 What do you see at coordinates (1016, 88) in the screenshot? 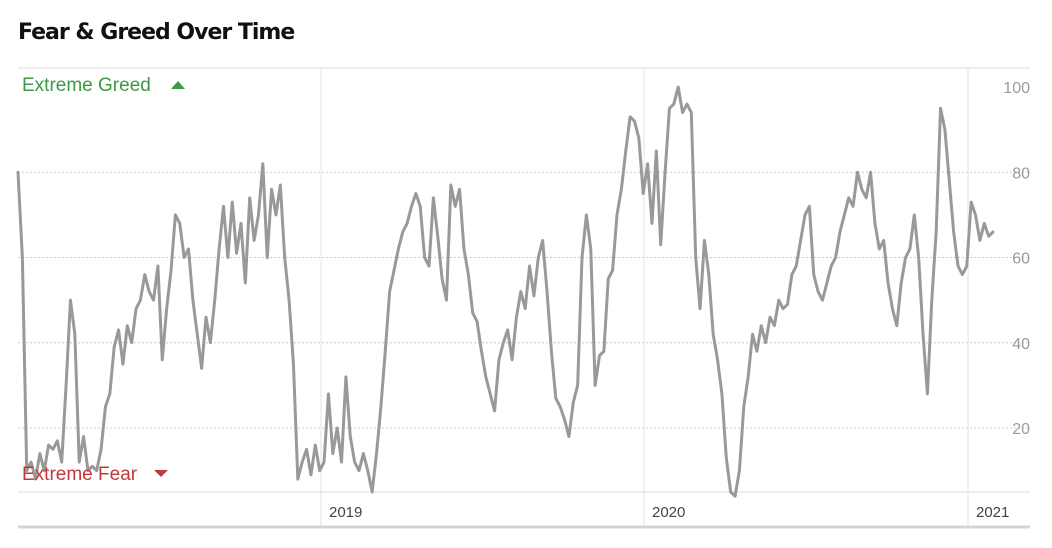
I see `y-tick-label: 100` at bounding box center [1016, 88].